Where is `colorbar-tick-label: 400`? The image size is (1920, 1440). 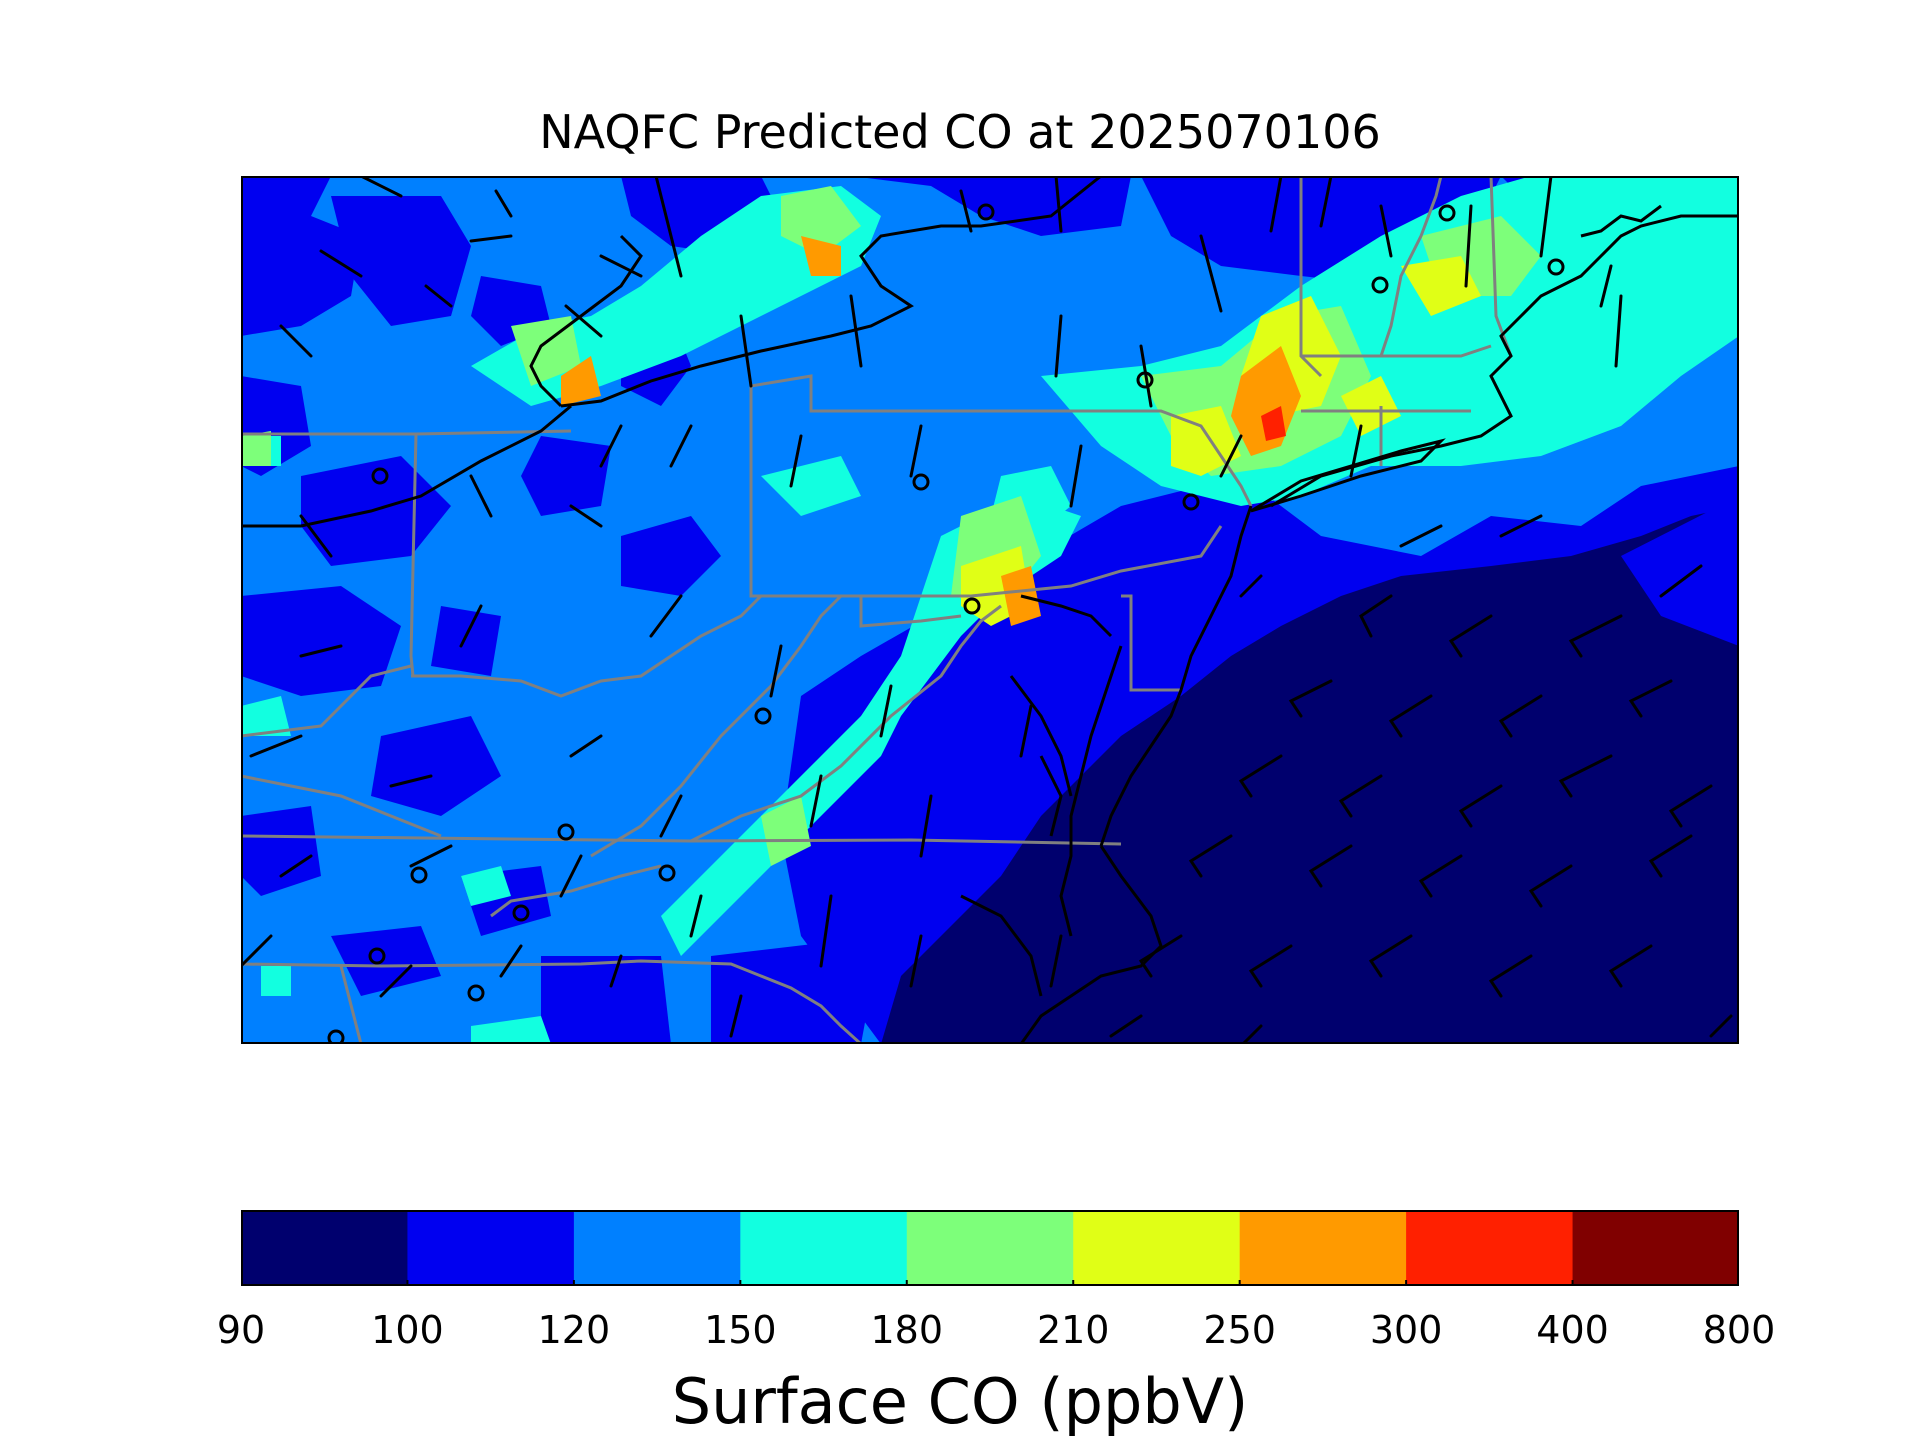 colorbar-tick-label: 400 is located at coordinates (1572, 1330).